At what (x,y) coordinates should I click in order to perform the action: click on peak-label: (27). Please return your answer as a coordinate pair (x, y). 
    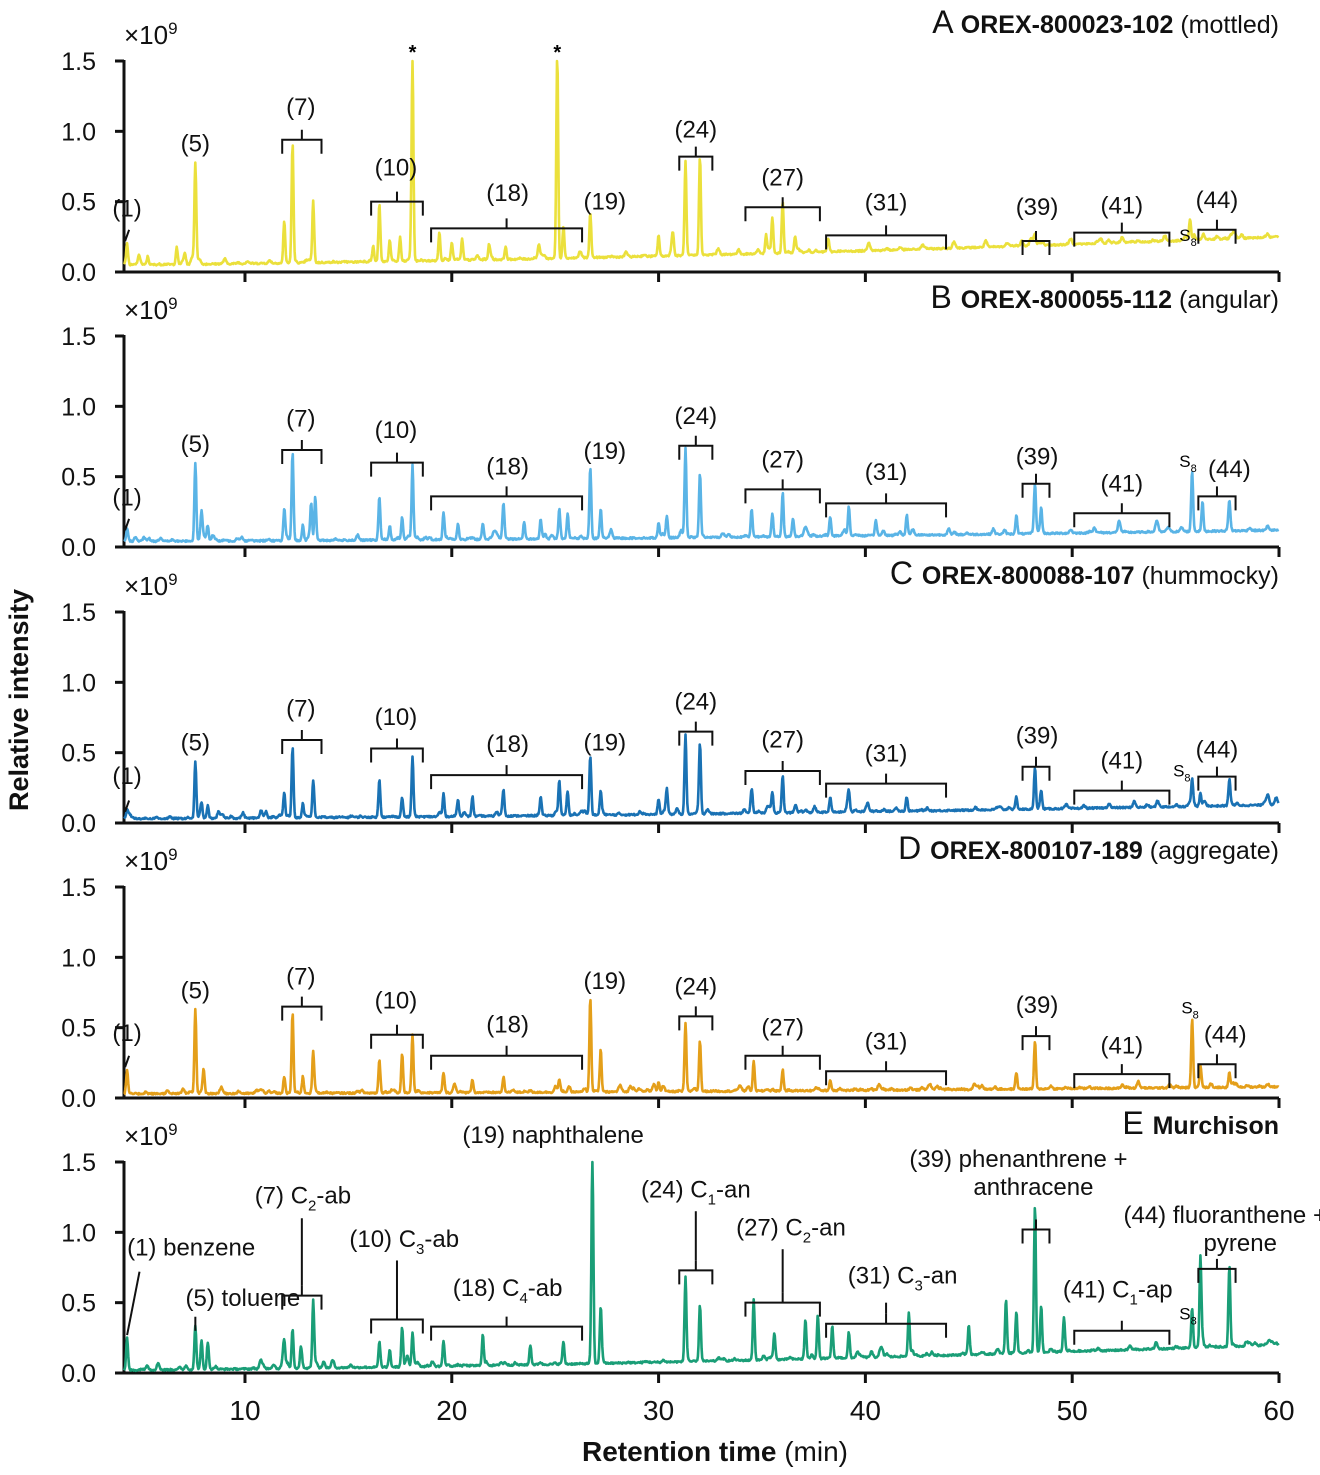
    Looking at the image, I should click on (782, 459).